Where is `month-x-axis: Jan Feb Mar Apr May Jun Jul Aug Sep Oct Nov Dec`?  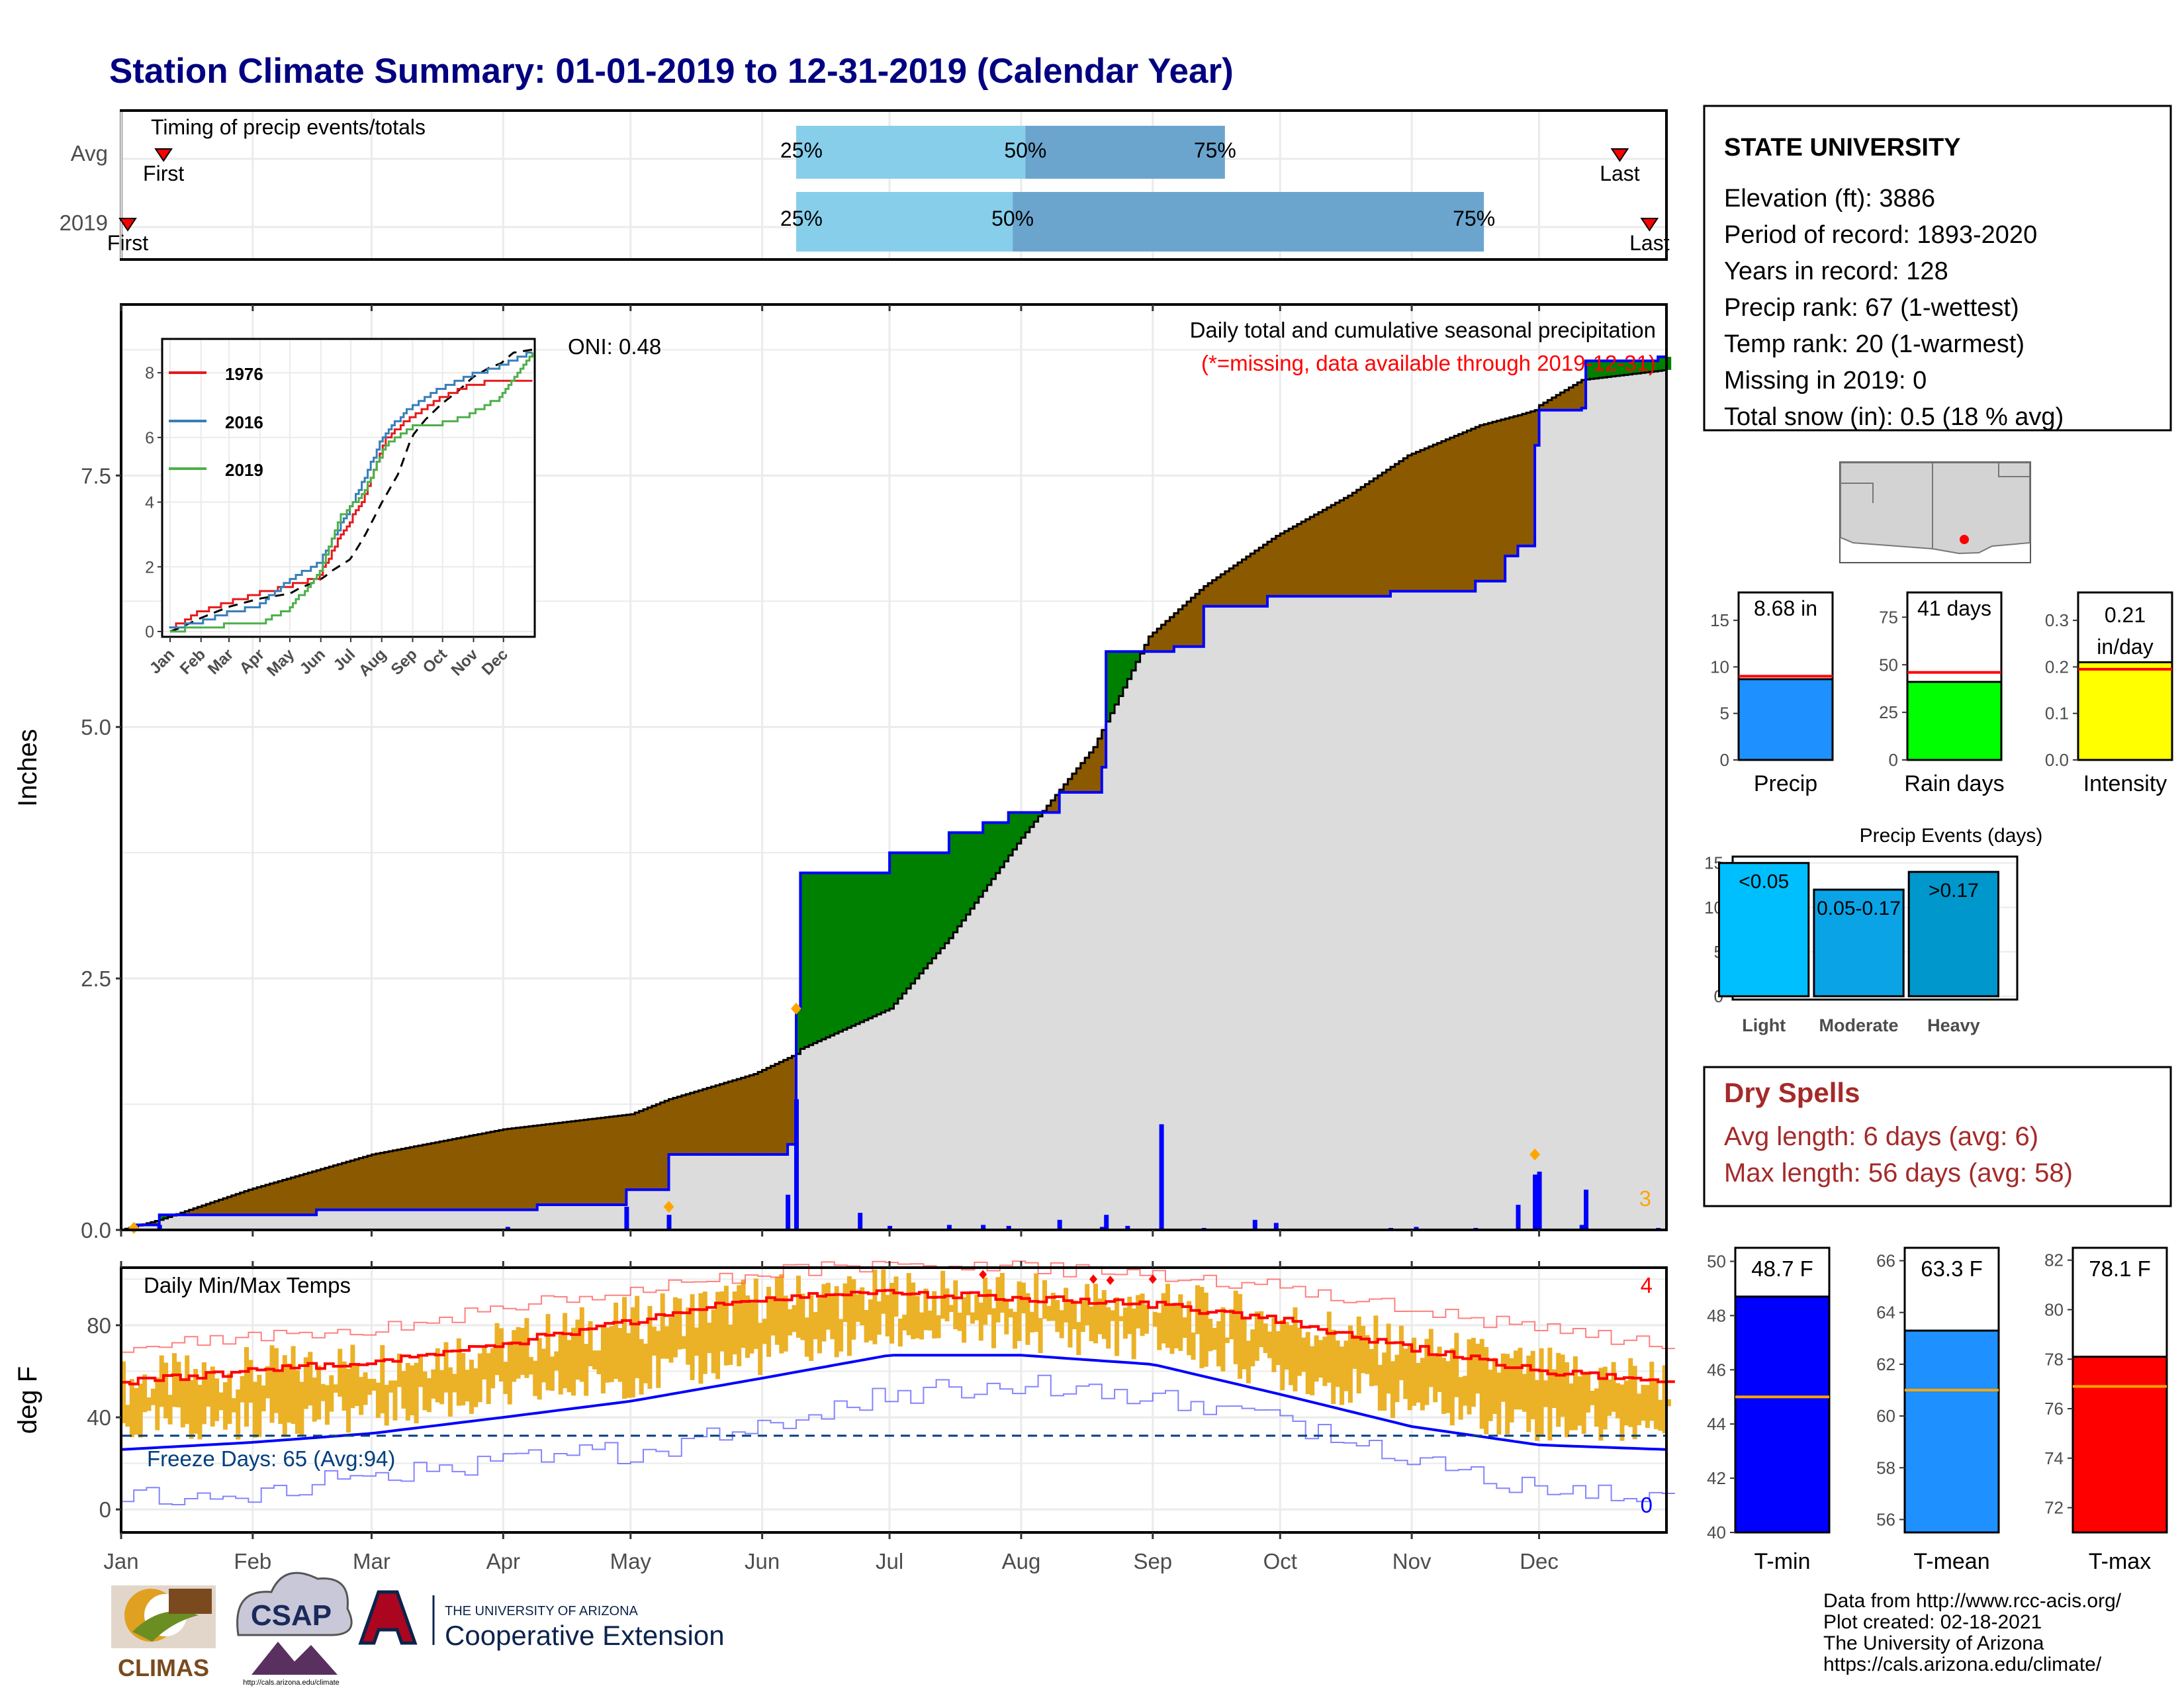
month-x-axis: Jan Feb Mar Apr May Jun Jul Aug Sep Oct Nov Dec is located at coordinates (831, 1417).